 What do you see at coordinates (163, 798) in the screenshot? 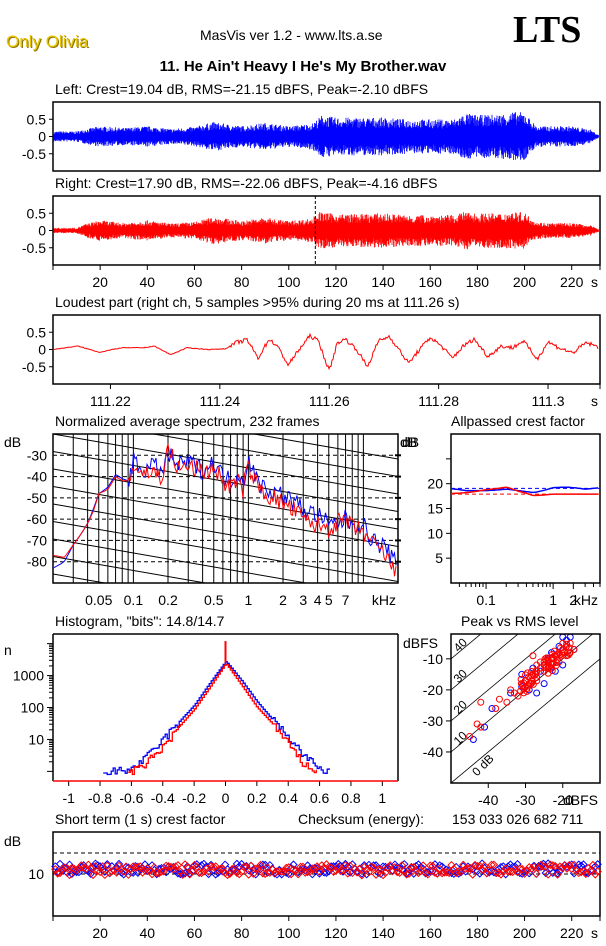
I see `histogram-xtick-label: -0.4` at bounding box center [163, 798].